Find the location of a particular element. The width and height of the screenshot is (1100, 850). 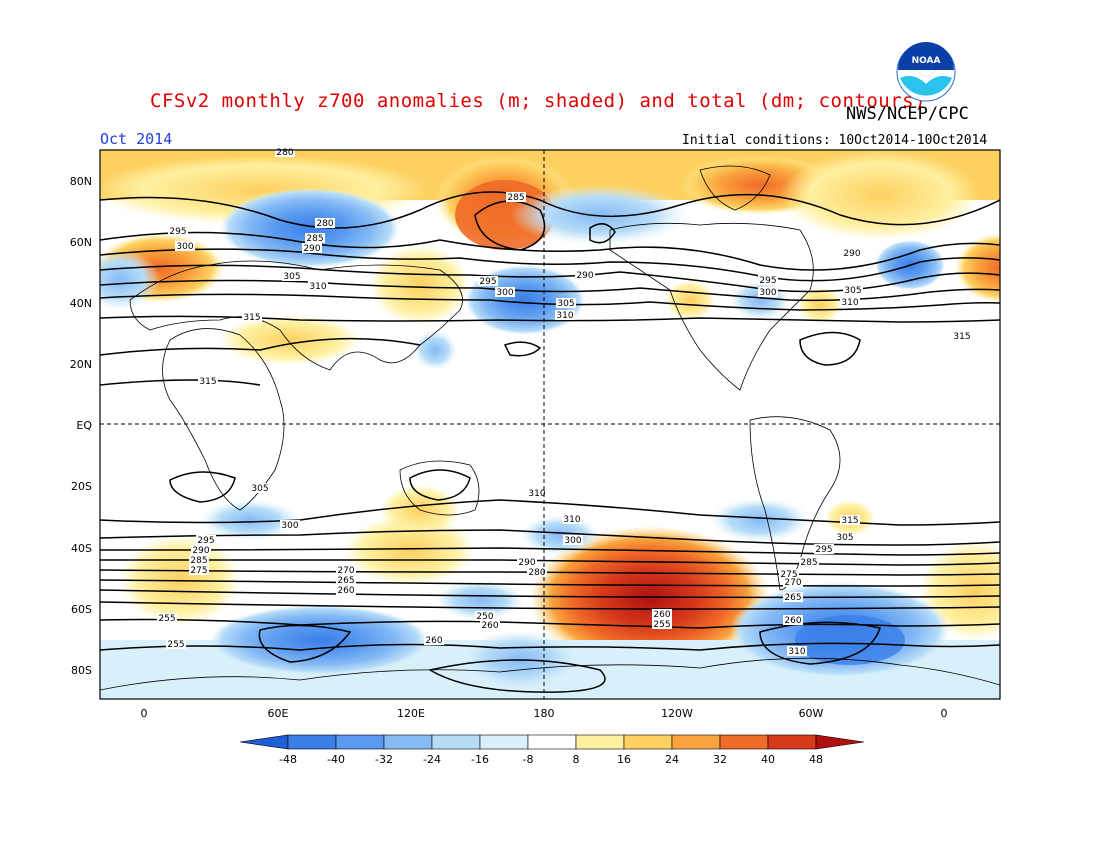

lon-axis: 0 60E 120E 180 120W 60W 0 is located at coordinates (544, 713).